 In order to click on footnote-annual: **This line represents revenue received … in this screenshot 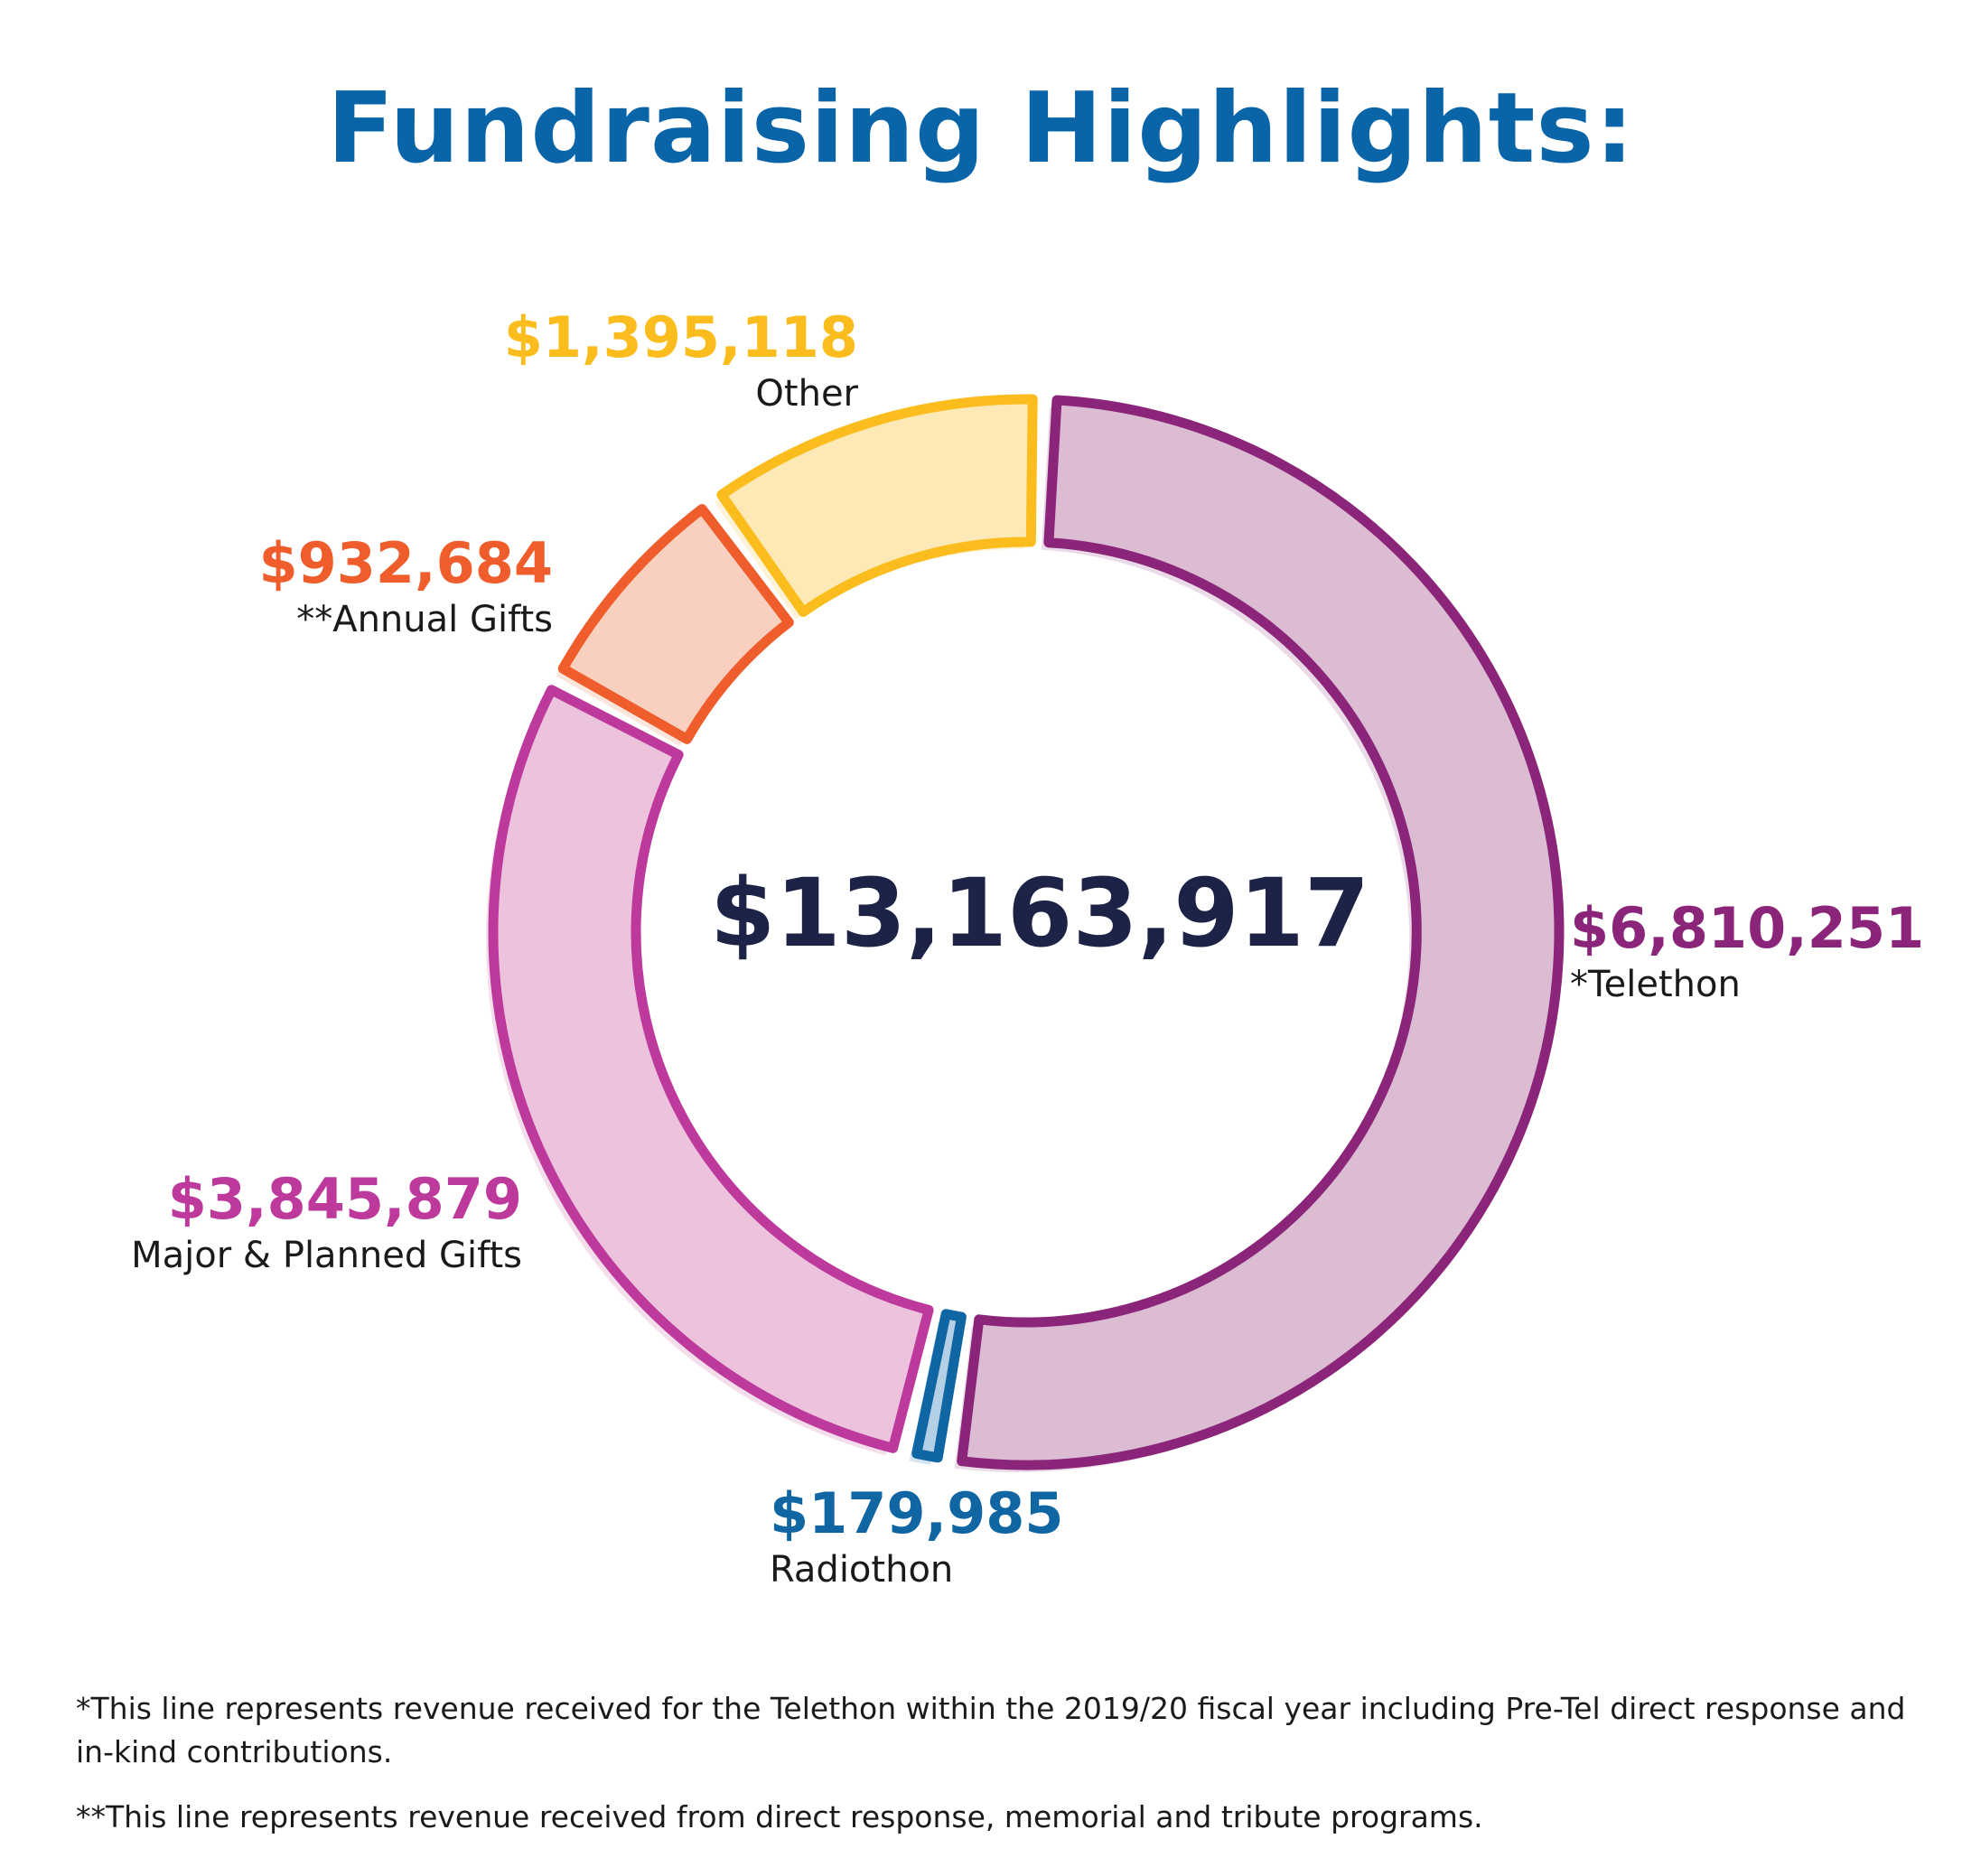, I will do `click(779, 1817)`.